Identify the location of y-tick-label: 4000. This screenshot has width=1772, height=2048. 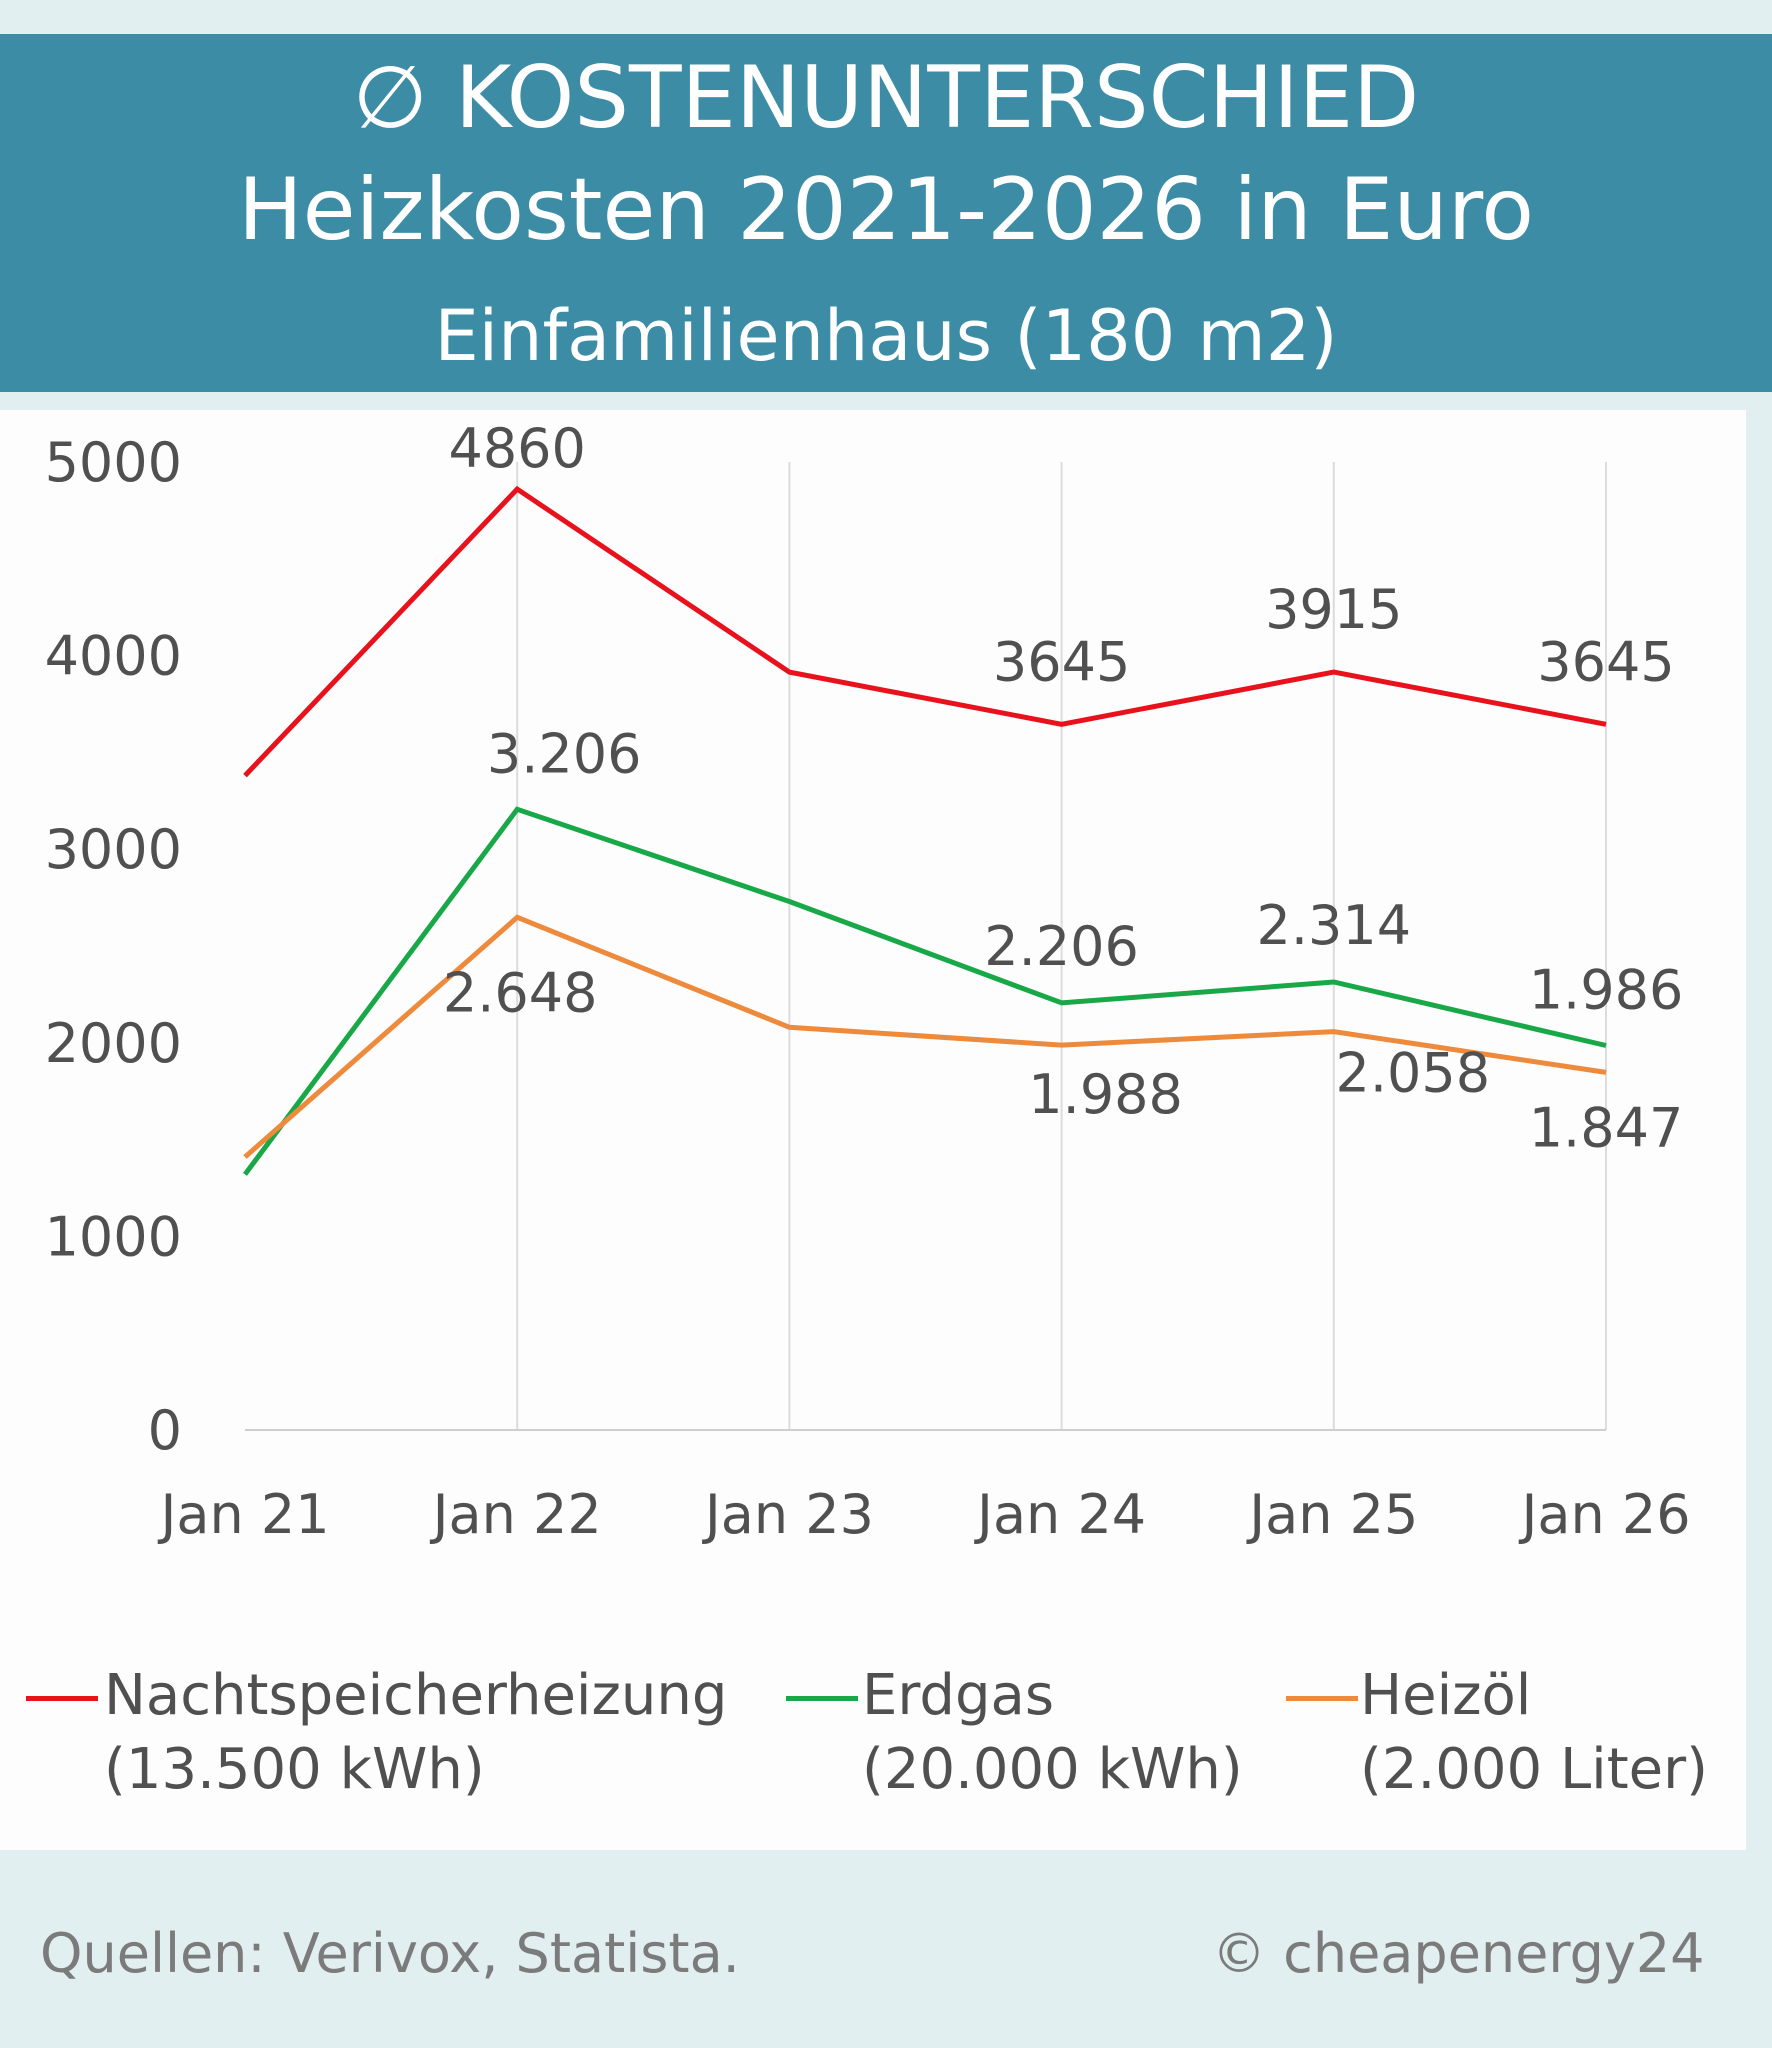
(113, 656).